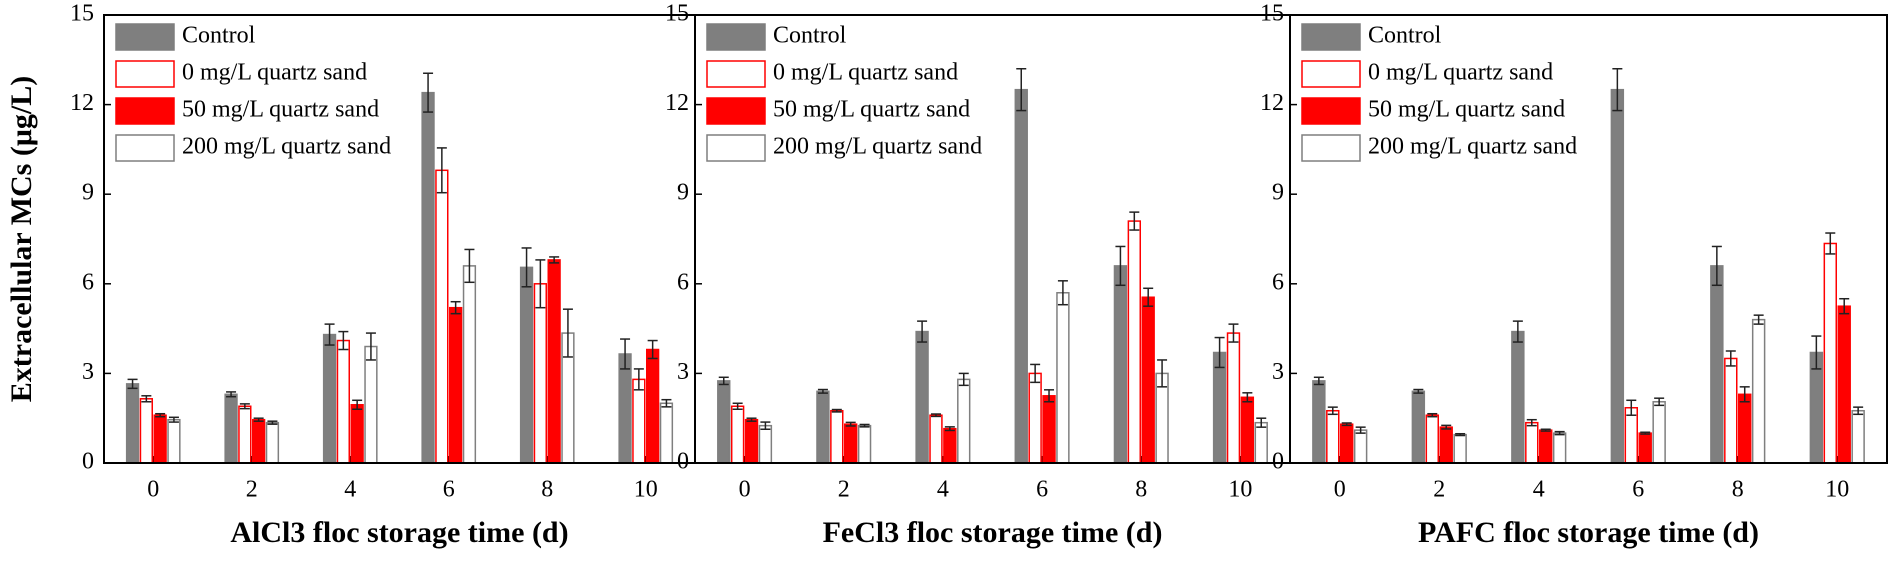 The image size is (1900, 566). Describe the element at coordinates (88, 372) in the screenshot. I see `y-tick-label: 3` at that location.